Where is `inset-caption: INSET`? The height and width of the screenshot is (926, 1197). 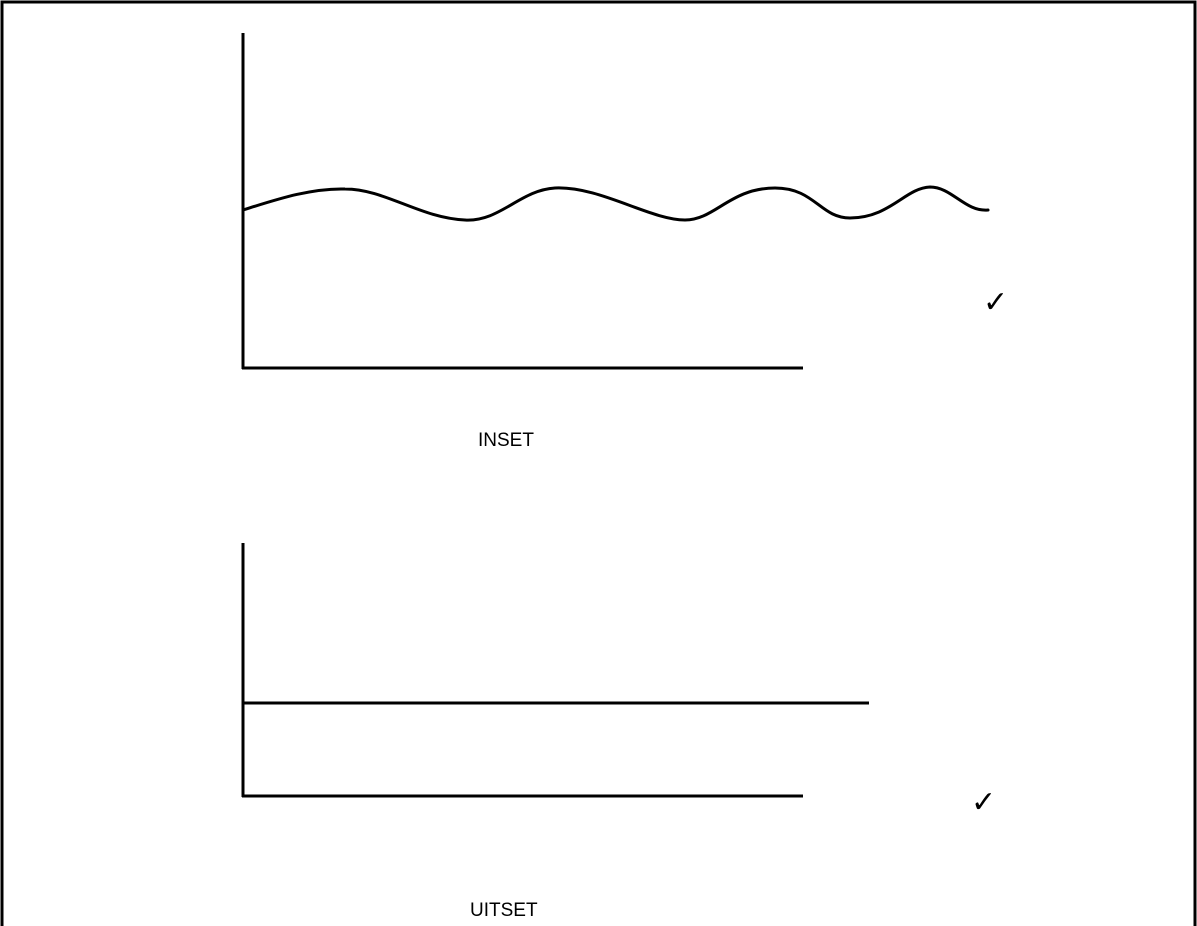
inset-caption: INSET is located at coordinates (506, 440).